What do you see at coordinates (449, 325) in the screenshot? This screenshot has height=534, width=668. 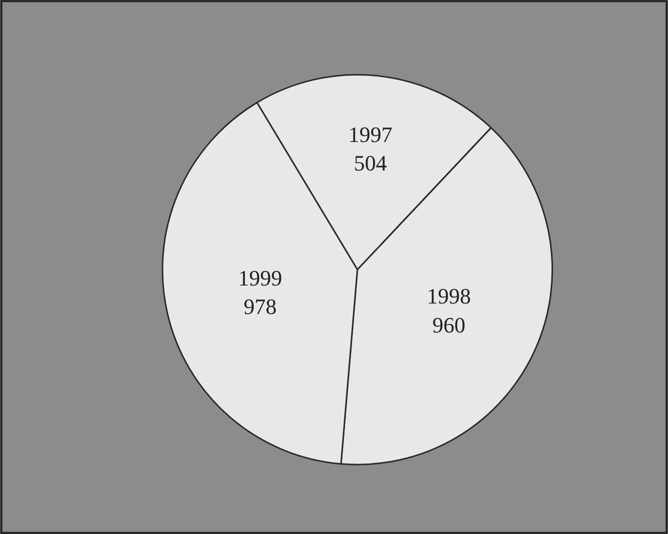 I see `data-label: 960` at bounding box center [449, 325].